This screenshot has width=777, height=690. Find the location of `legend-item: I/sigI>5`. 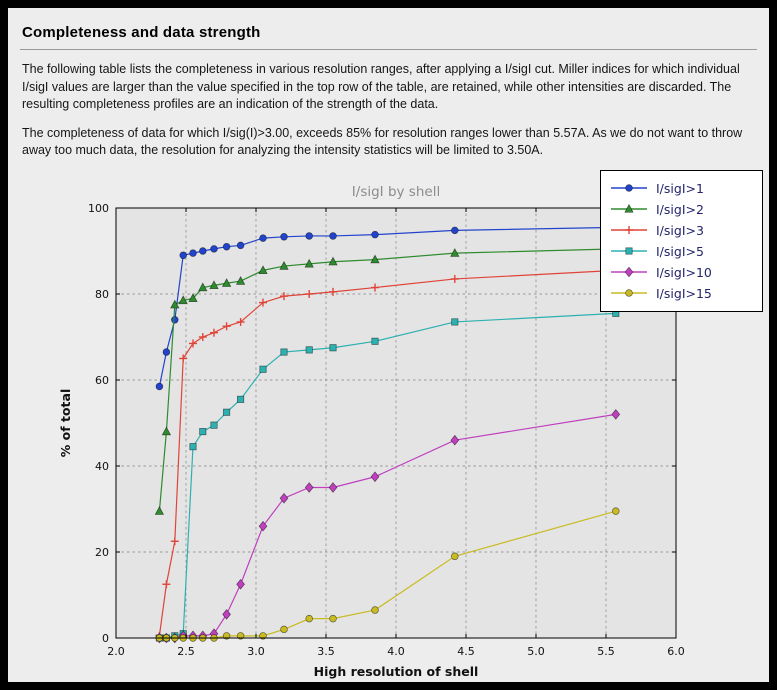

legend-item: I/sigI>5 is located at coordinates (680, 251).